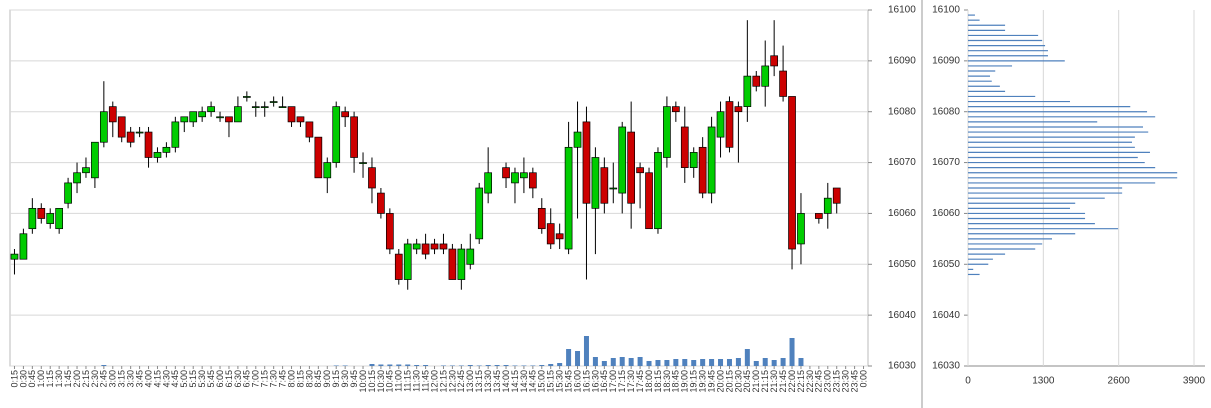  I want to click on x-tick-label: 6:00, so click(220, 379).